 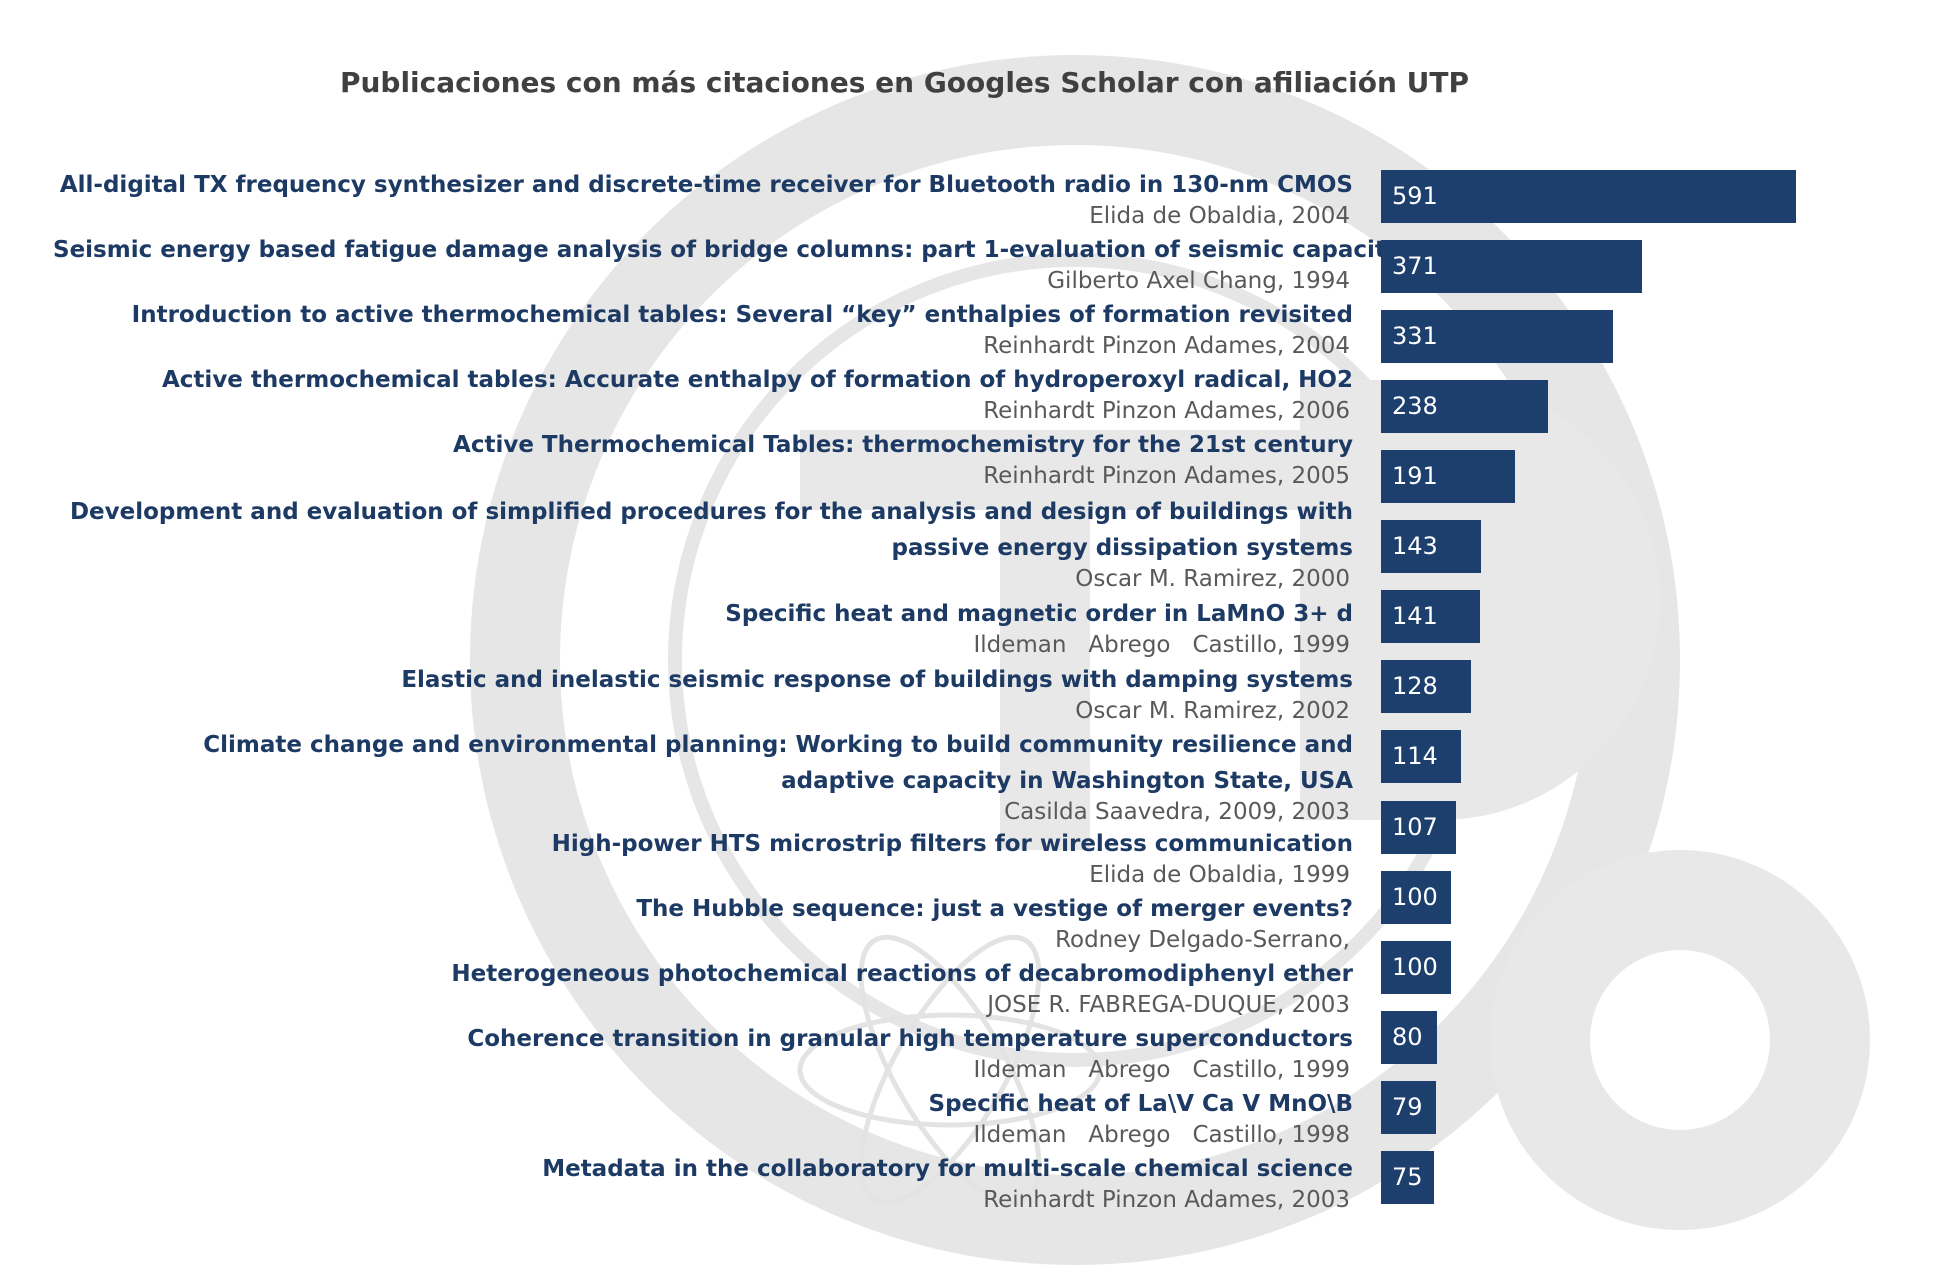 I want to click on citation-count-label: 191, so click(x=1415, y=476).